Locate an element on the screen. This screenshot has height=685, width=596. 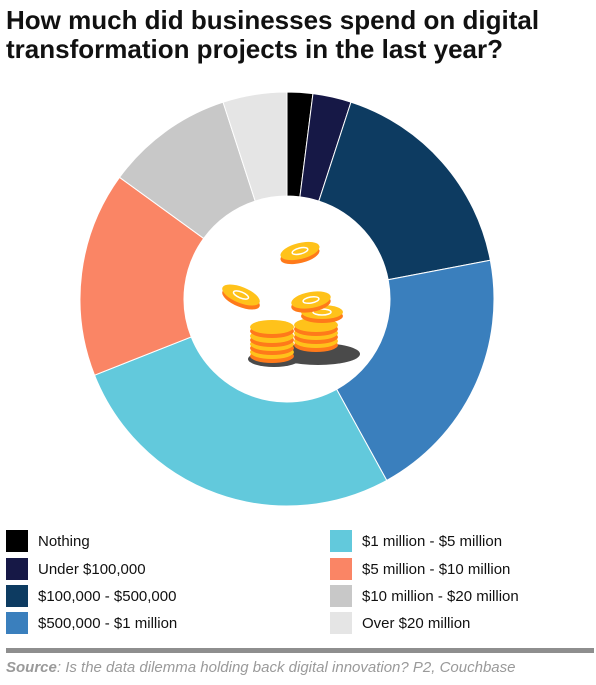
legend-label: $1 million - $5 million is located at coordinates (432, 541).